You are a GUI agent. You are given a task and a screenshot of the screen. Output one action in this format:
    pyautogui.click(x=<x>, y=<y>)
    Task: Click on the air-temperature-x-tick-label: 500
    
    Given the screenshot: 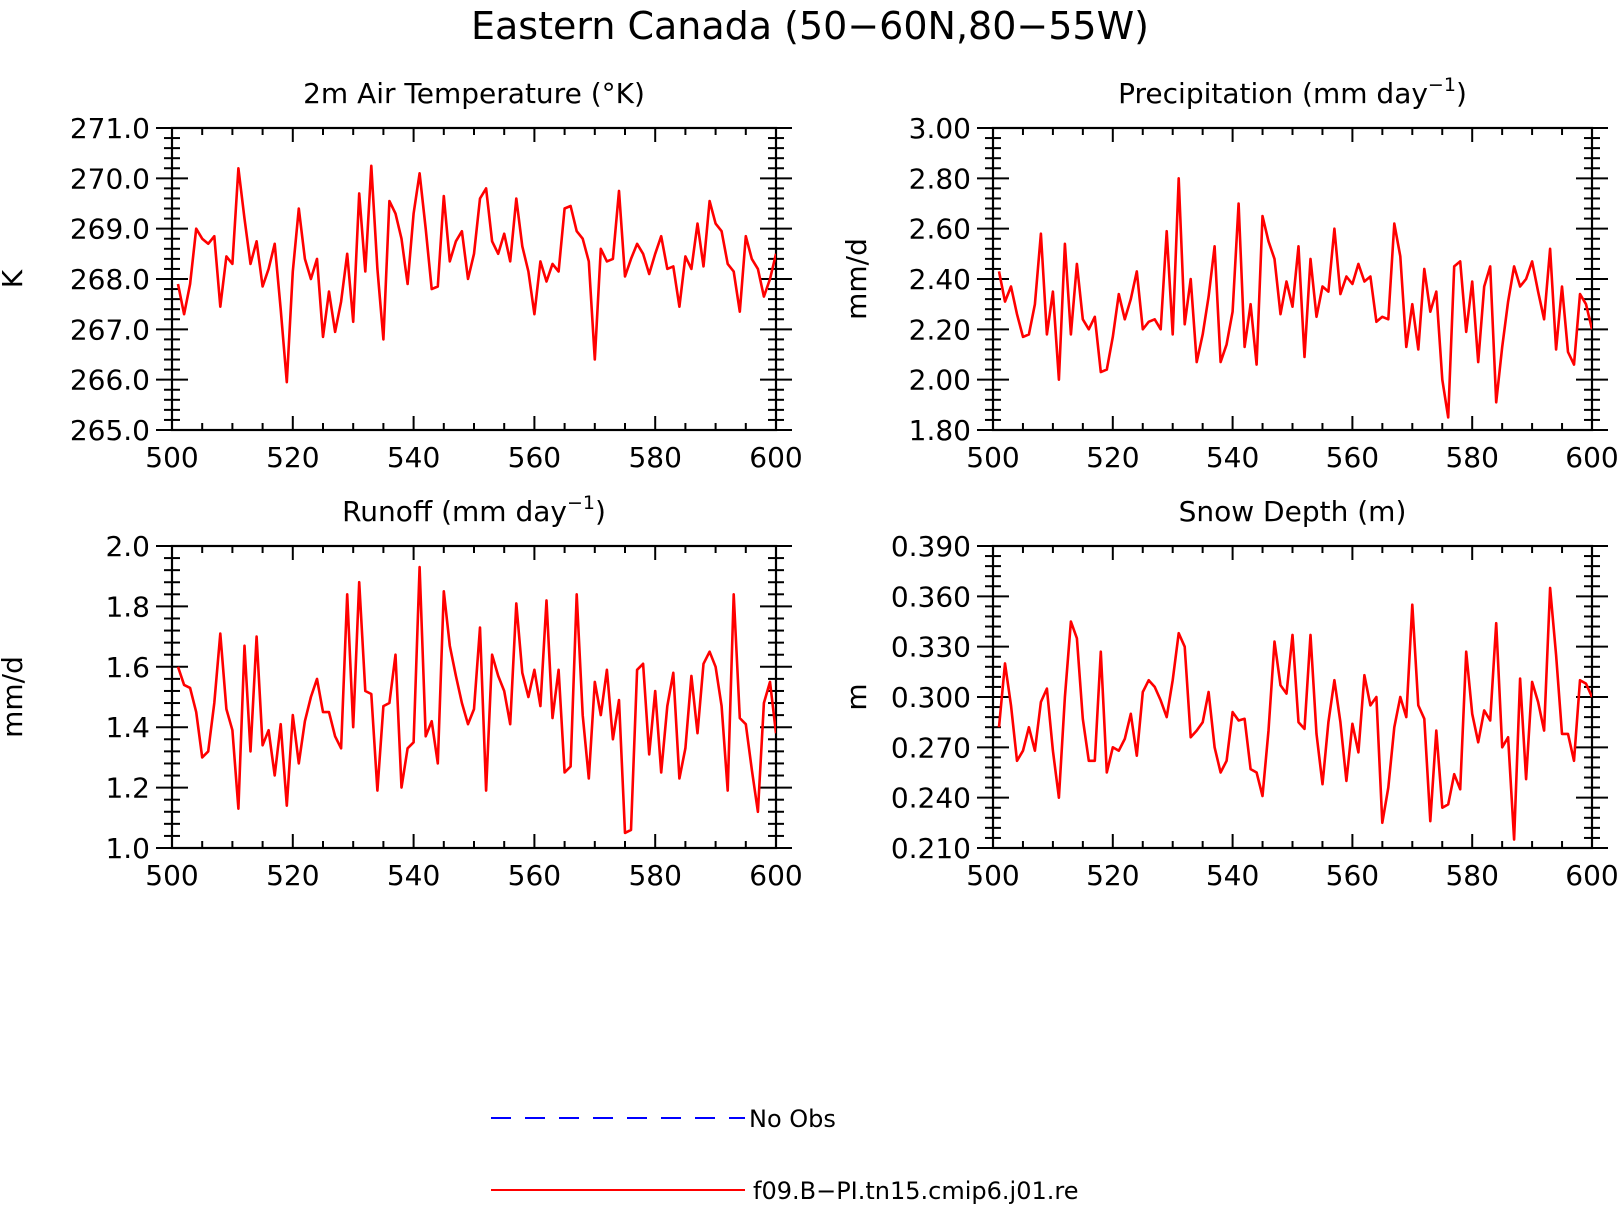 What is the action you would take?
    pyautogui.click(x=171, y=457)
    